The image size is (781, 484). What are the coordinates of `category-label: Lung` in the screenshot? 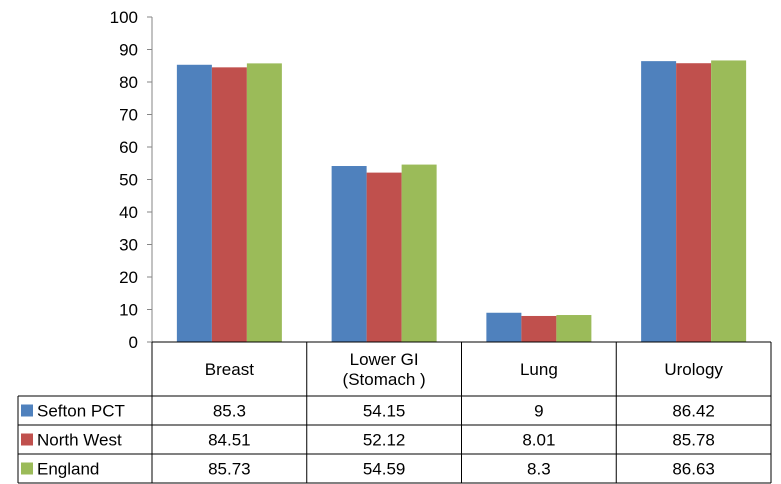 It's located at (539, 369).